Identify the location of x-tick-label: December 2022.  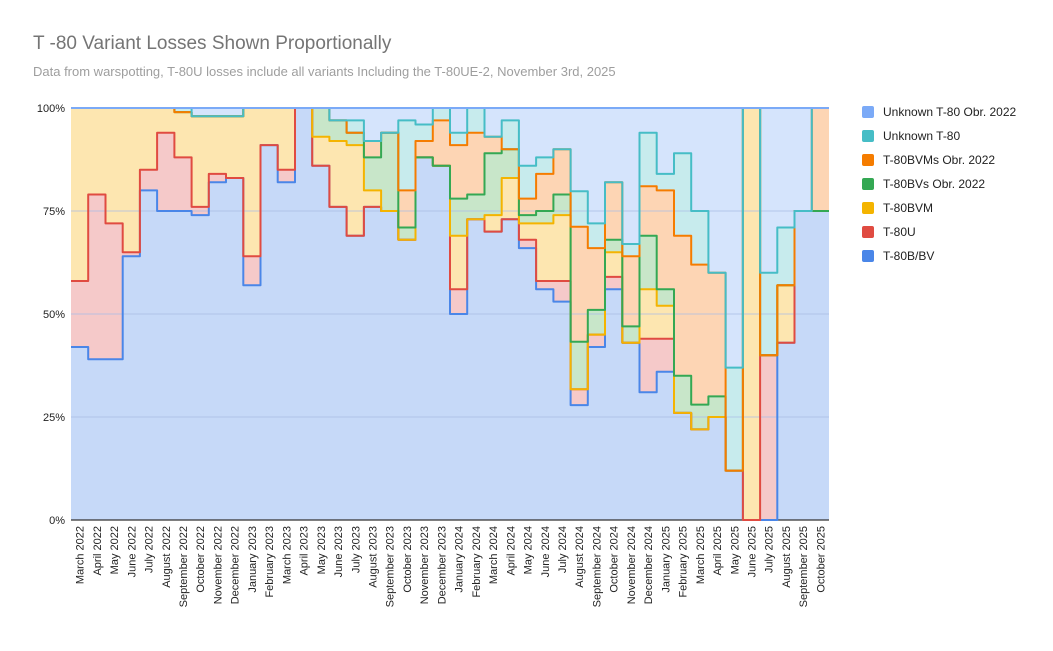
(236, 565).